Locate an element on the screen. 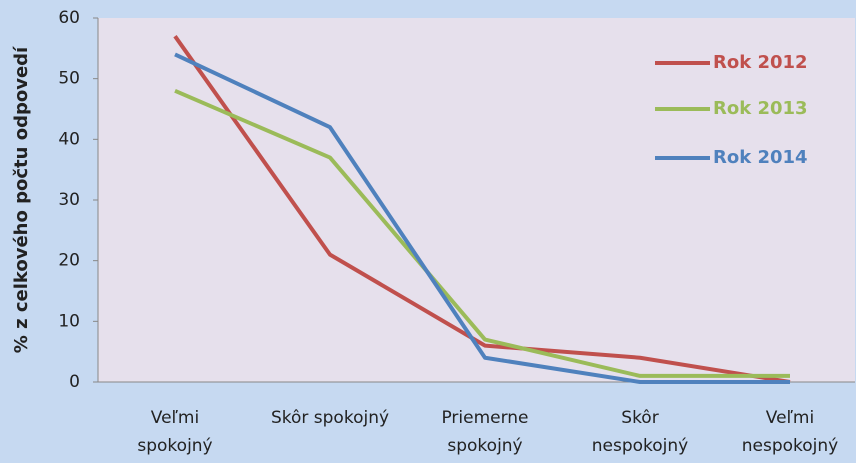  y-tick-label: 10 is located at coordinates (69, 321).